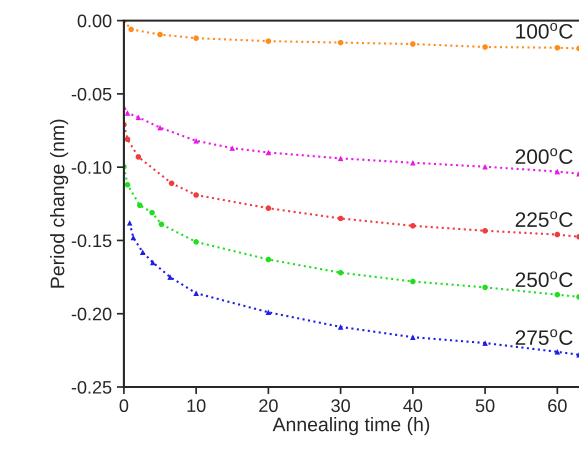 The height and width of the screenshot is (458, 579). Describe the element at coordinates (196, 405) in the screenshot. I see `x-tick-label: 10` at that location.